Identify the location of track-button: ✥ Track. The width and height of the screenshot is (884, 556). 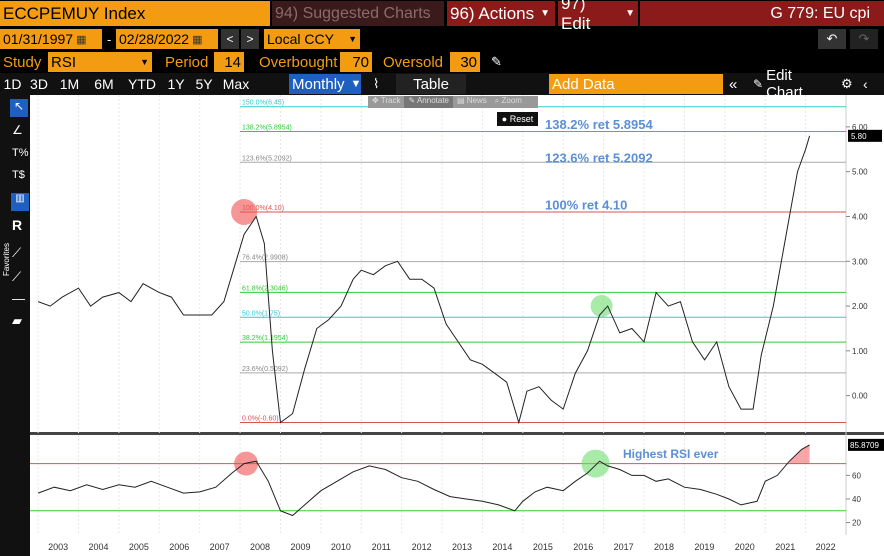
(386, 100).